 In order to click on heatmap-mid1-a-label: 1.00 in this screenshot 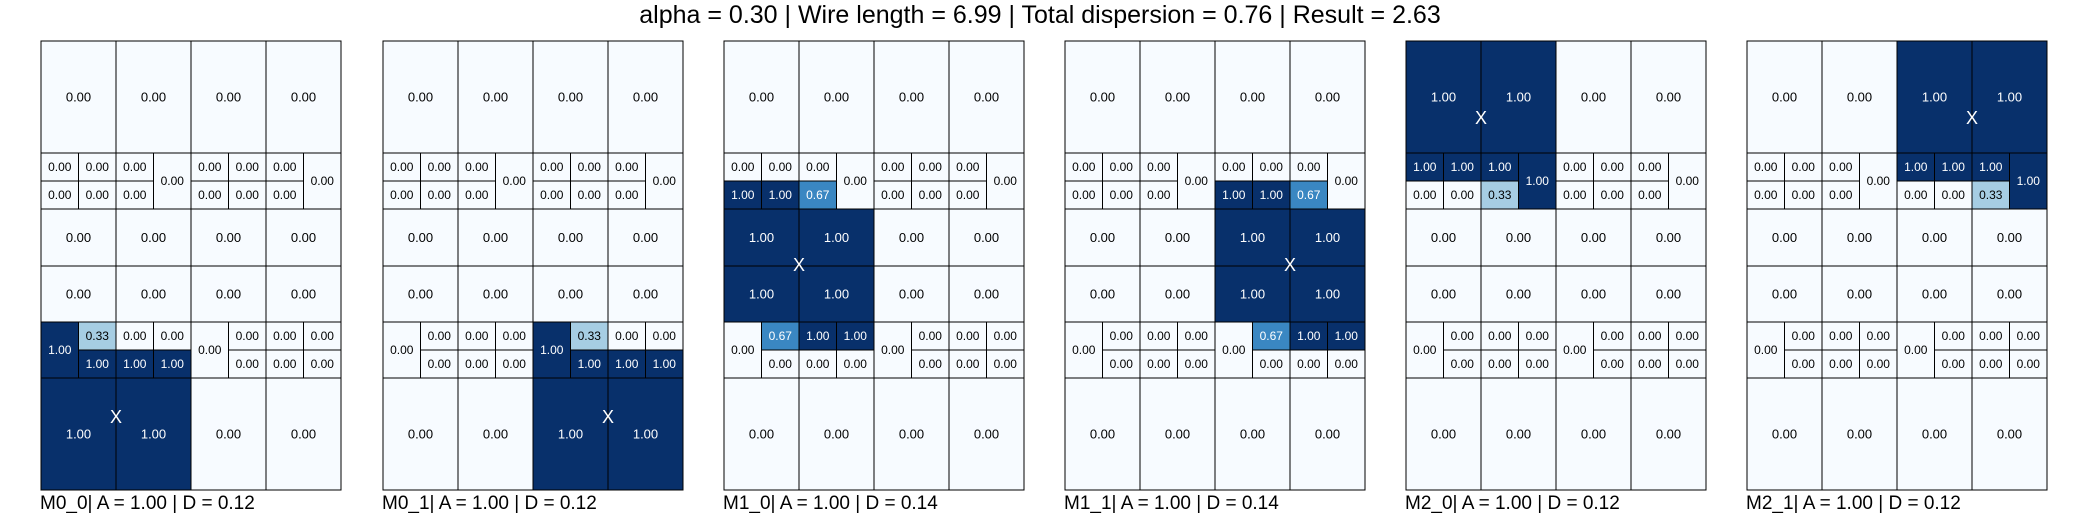, I will do `click(1500, 167)`.